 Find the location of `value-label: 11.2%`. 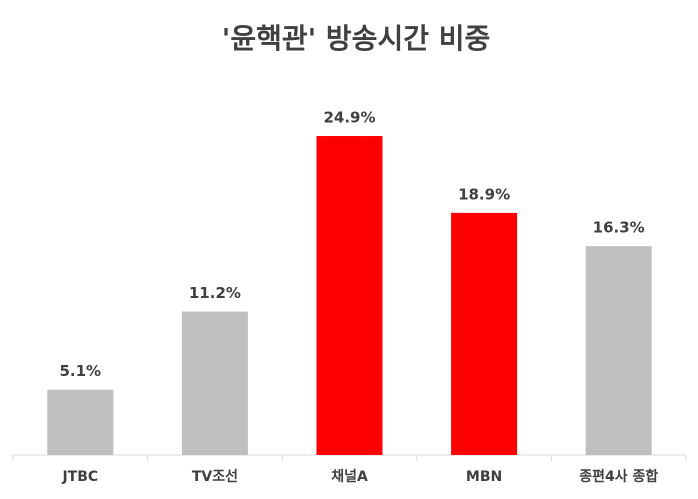

value-label: 11.2% is located at coordinates (215, 293).